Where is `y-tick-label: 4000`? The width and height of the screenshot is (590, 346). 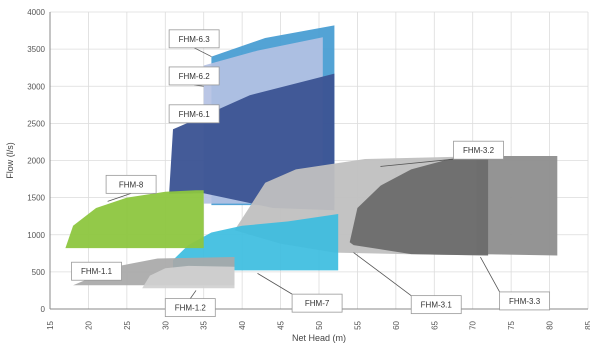
y-tick-label: 4000 is located at coordinates (36, 12).